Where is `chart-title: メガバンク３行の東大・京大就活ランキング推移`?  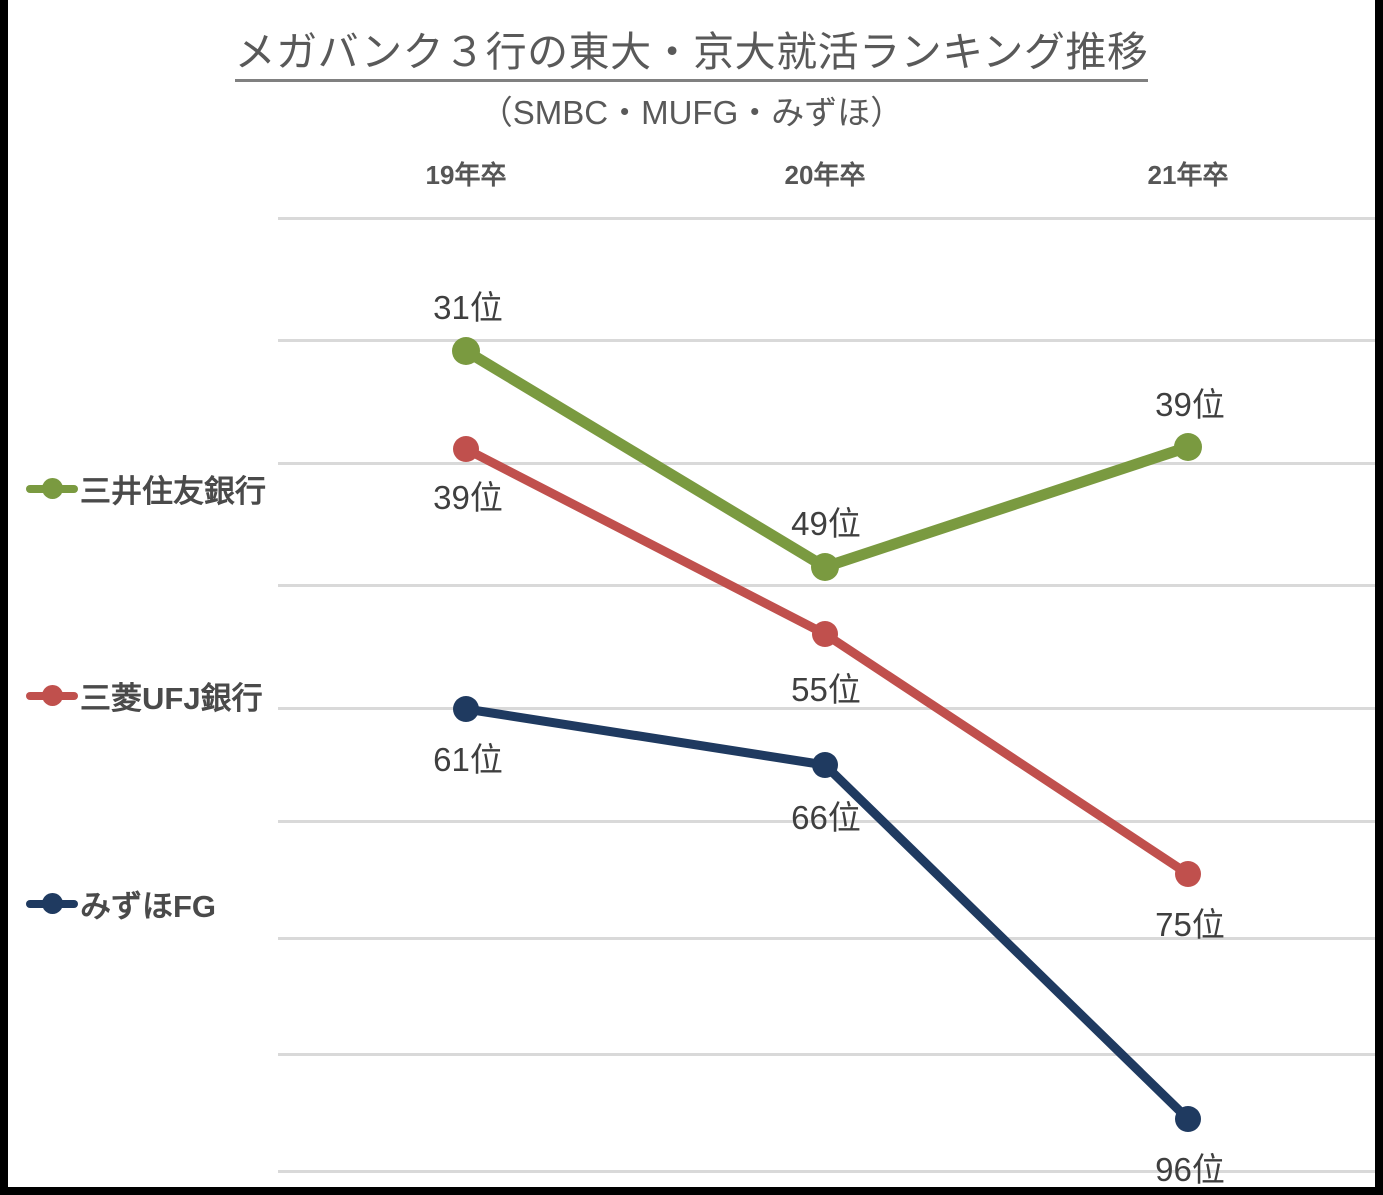 chart-title: メガバンク３行の東大・京大就活ランキング推移 is located at coordinates (691, 50).